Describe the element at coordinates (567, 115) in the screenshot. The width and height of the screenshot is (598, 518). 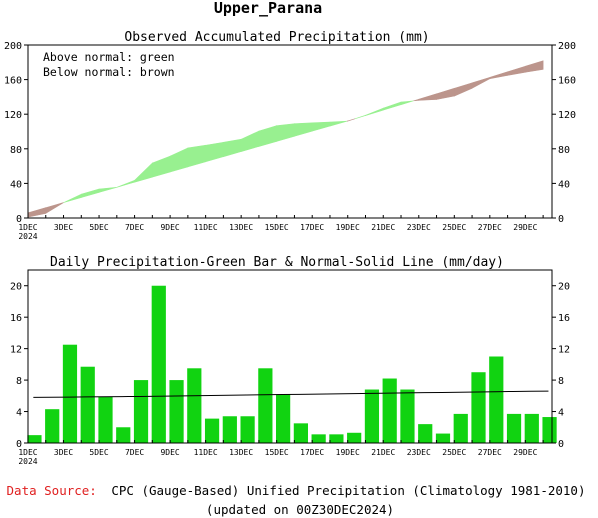
I see `0-ytick-label-right: 120` at that location.